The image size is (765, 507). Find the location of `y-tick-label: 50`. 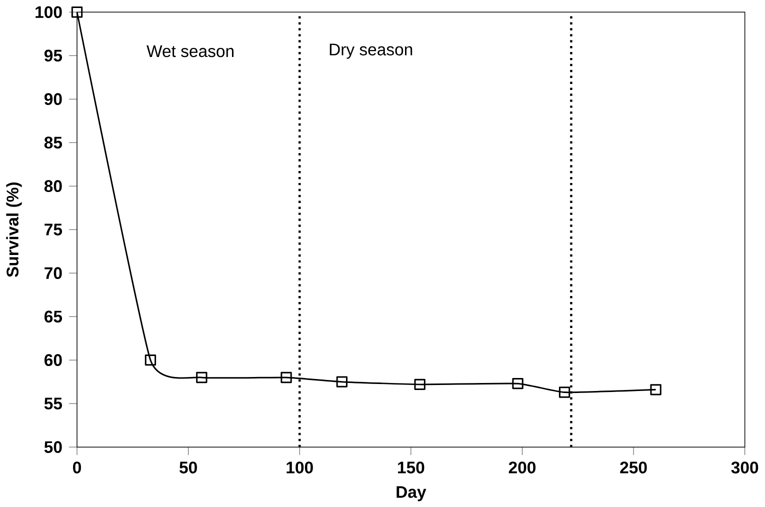

y-tick-label: 50 is located at coordinates (53, 446).